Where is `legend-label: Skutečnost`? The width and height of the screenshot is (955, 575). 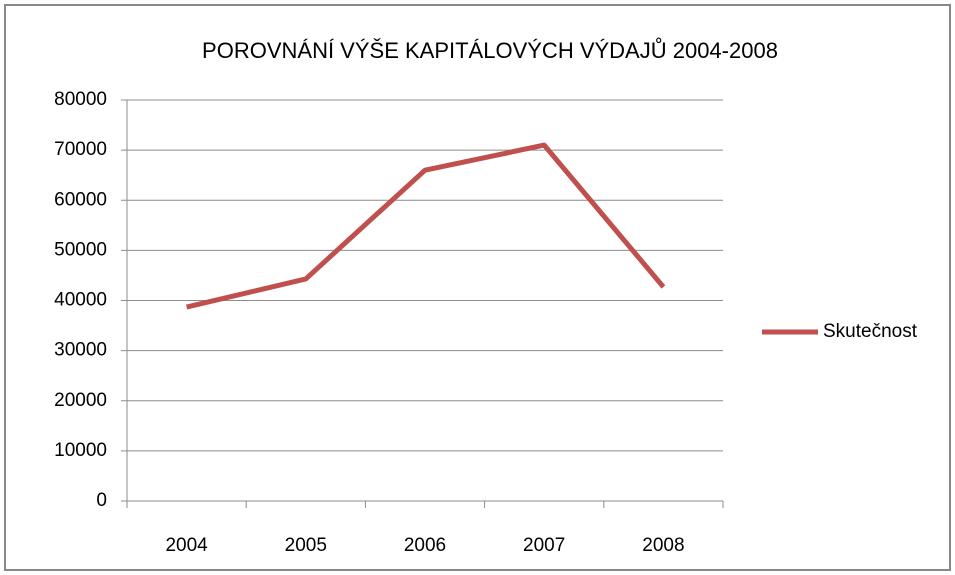 legend-label: Skutečnost is located at coordinates (870, 331).